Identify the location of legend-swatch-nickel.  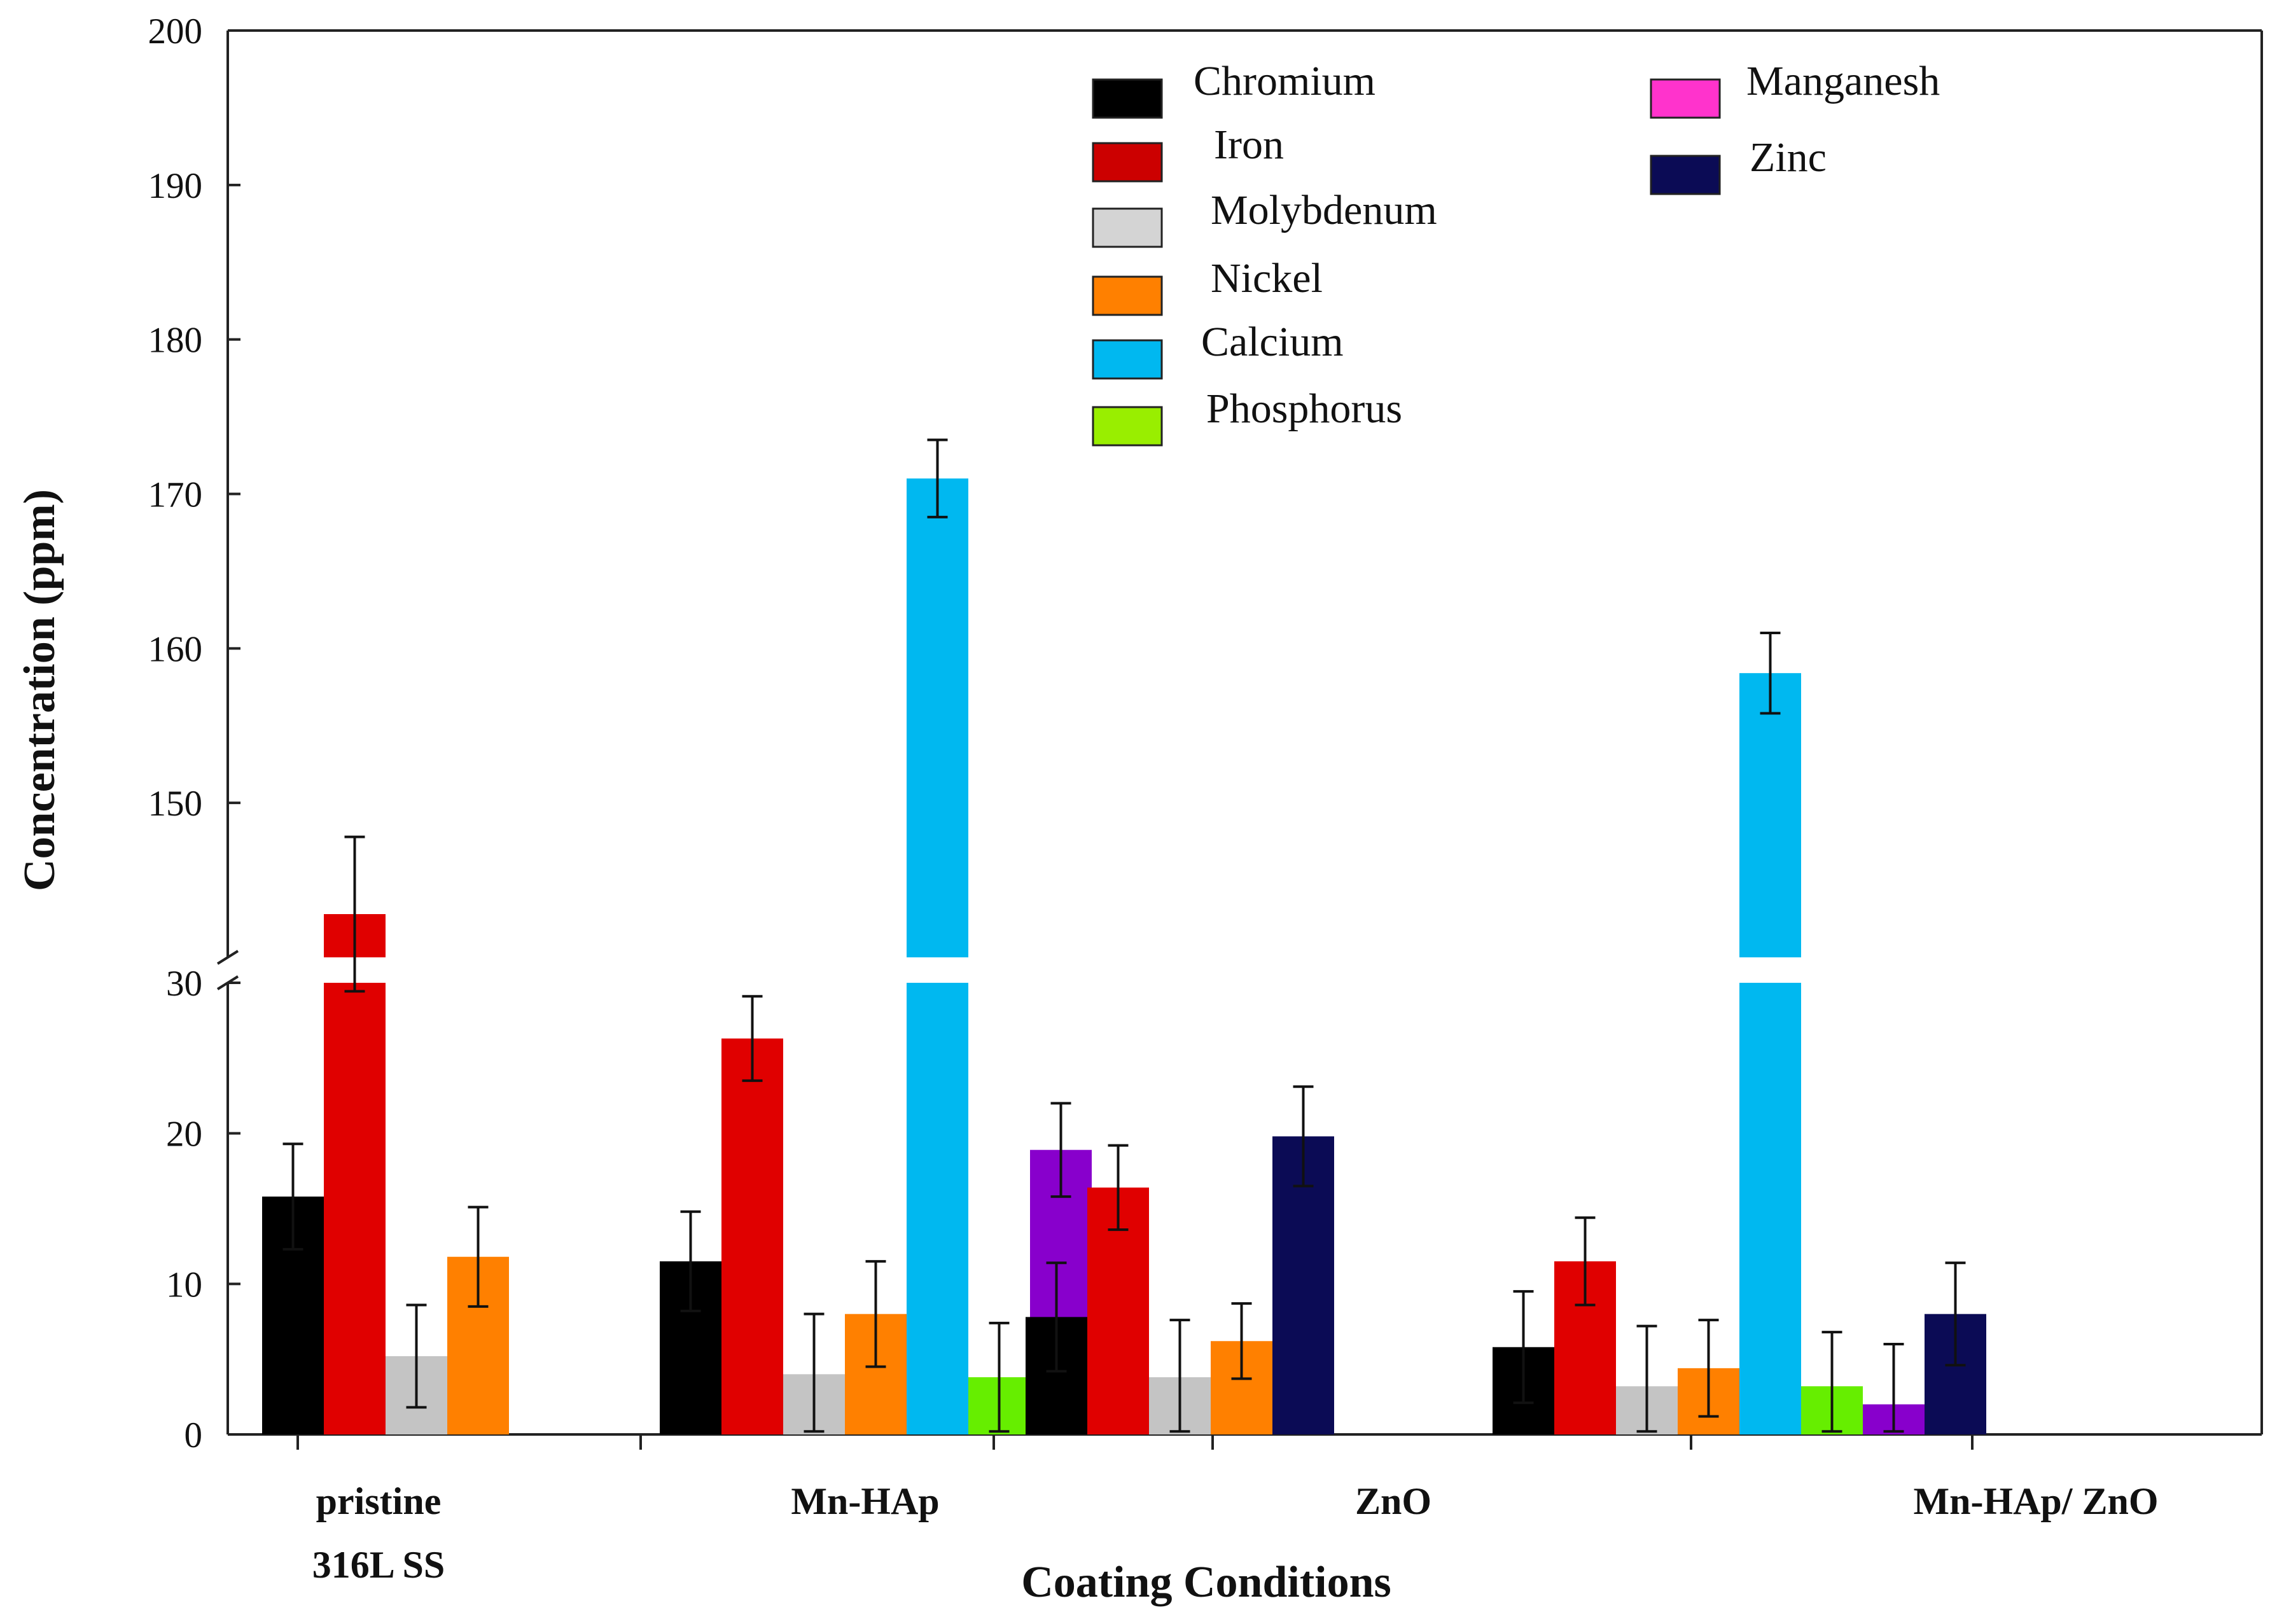
(1127, 296).